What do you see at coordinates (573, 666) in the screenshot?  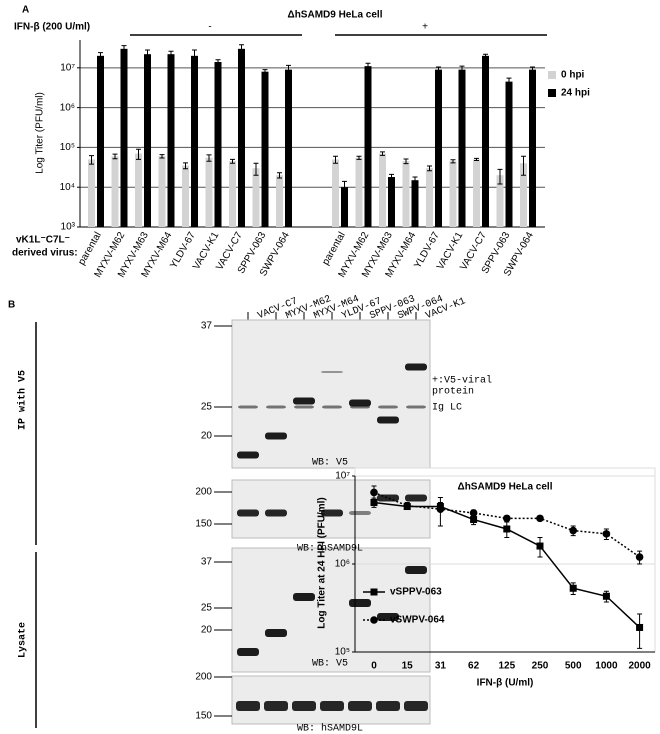 I see `x-tick-label: 500` at bounding box center [573, 666].